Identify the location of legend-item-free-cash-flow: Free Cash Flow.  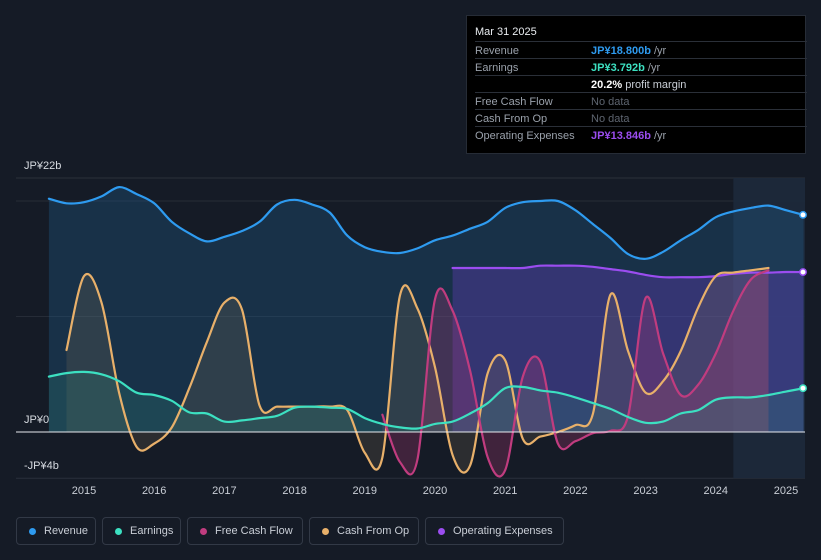
(245, 531).